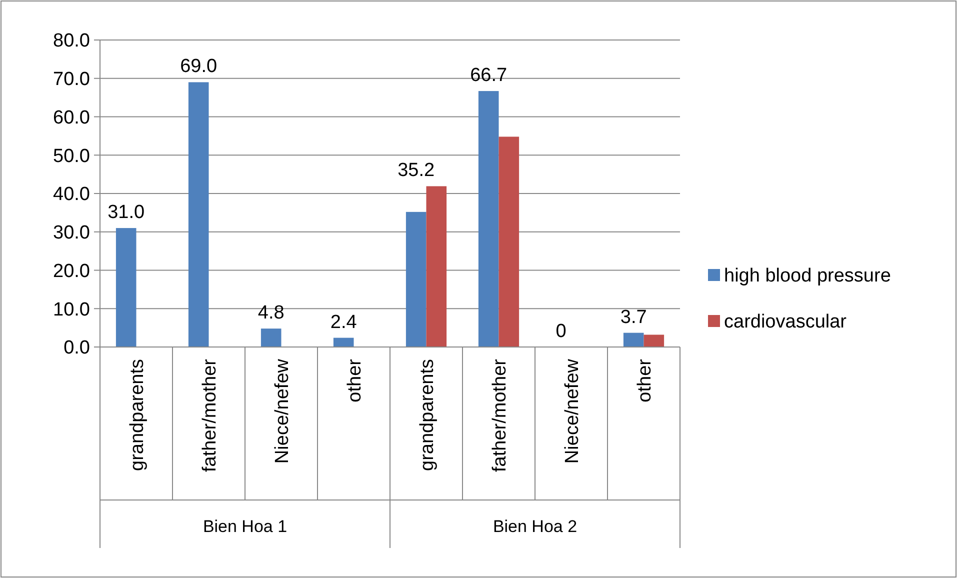 This screenshot has width=957, height=578. Describe the element at coordinates (71, 41) in the screenshot. I see `y-tick-label: 80.0` at that location.